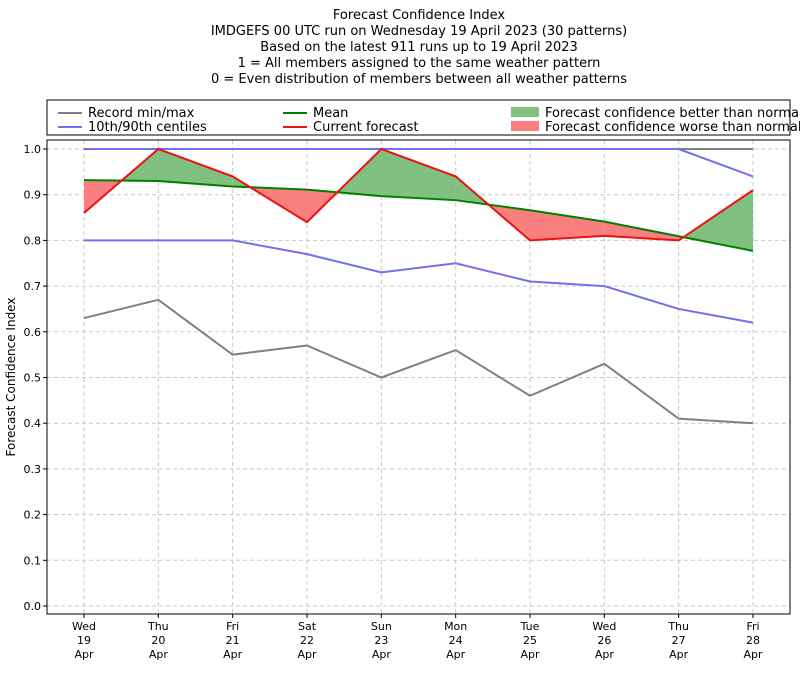 Image resolution: width=800 pixels, height=676 pixels. Describe the element at coordinates (33, 286) in the screenshot. I see `y-tick-label: 0.7` at that location.